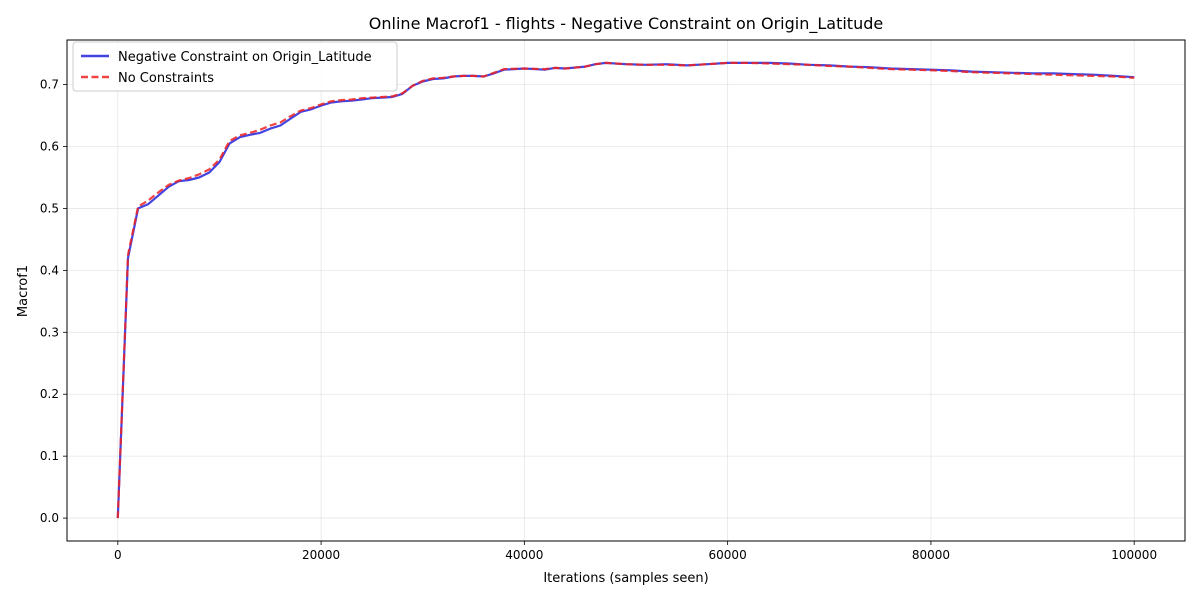 The height and width of the screenshot is (604, 1200). Describe the element at coordinates (321, 555) in the screenshot. I see `x-tick-label: 20000` at that location.